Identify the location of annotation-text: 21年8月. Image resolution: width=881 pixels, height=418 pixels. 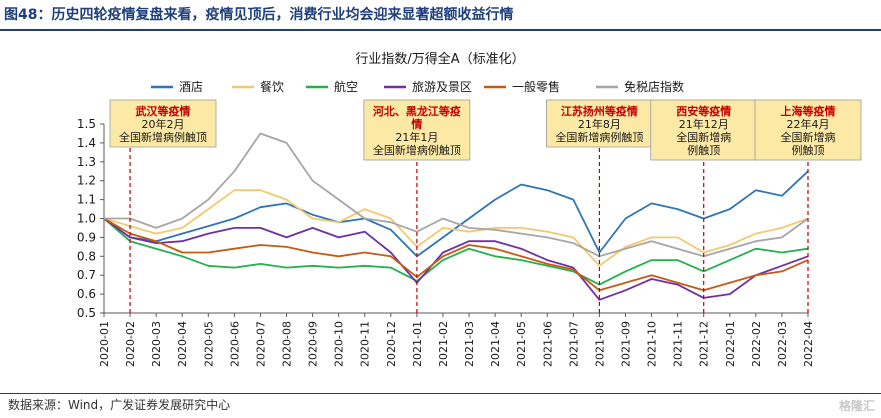
(599, 124).